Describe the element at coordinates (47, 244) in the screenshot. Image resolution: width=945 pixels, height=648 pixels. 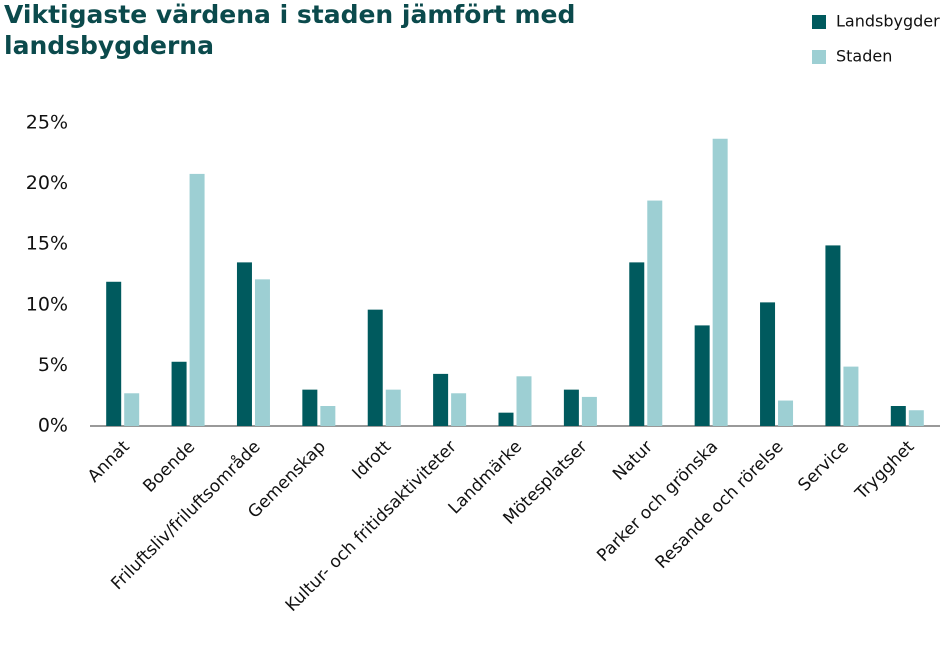
I see `y-tick-label: 15%` at that location.